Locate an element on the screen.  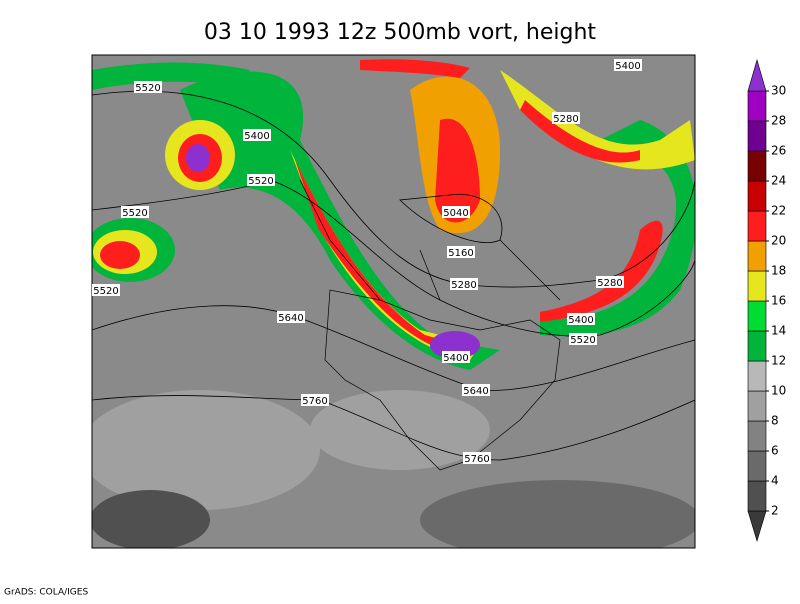
colorbar-tick-label: 6 is located at coordinates (775, 451).